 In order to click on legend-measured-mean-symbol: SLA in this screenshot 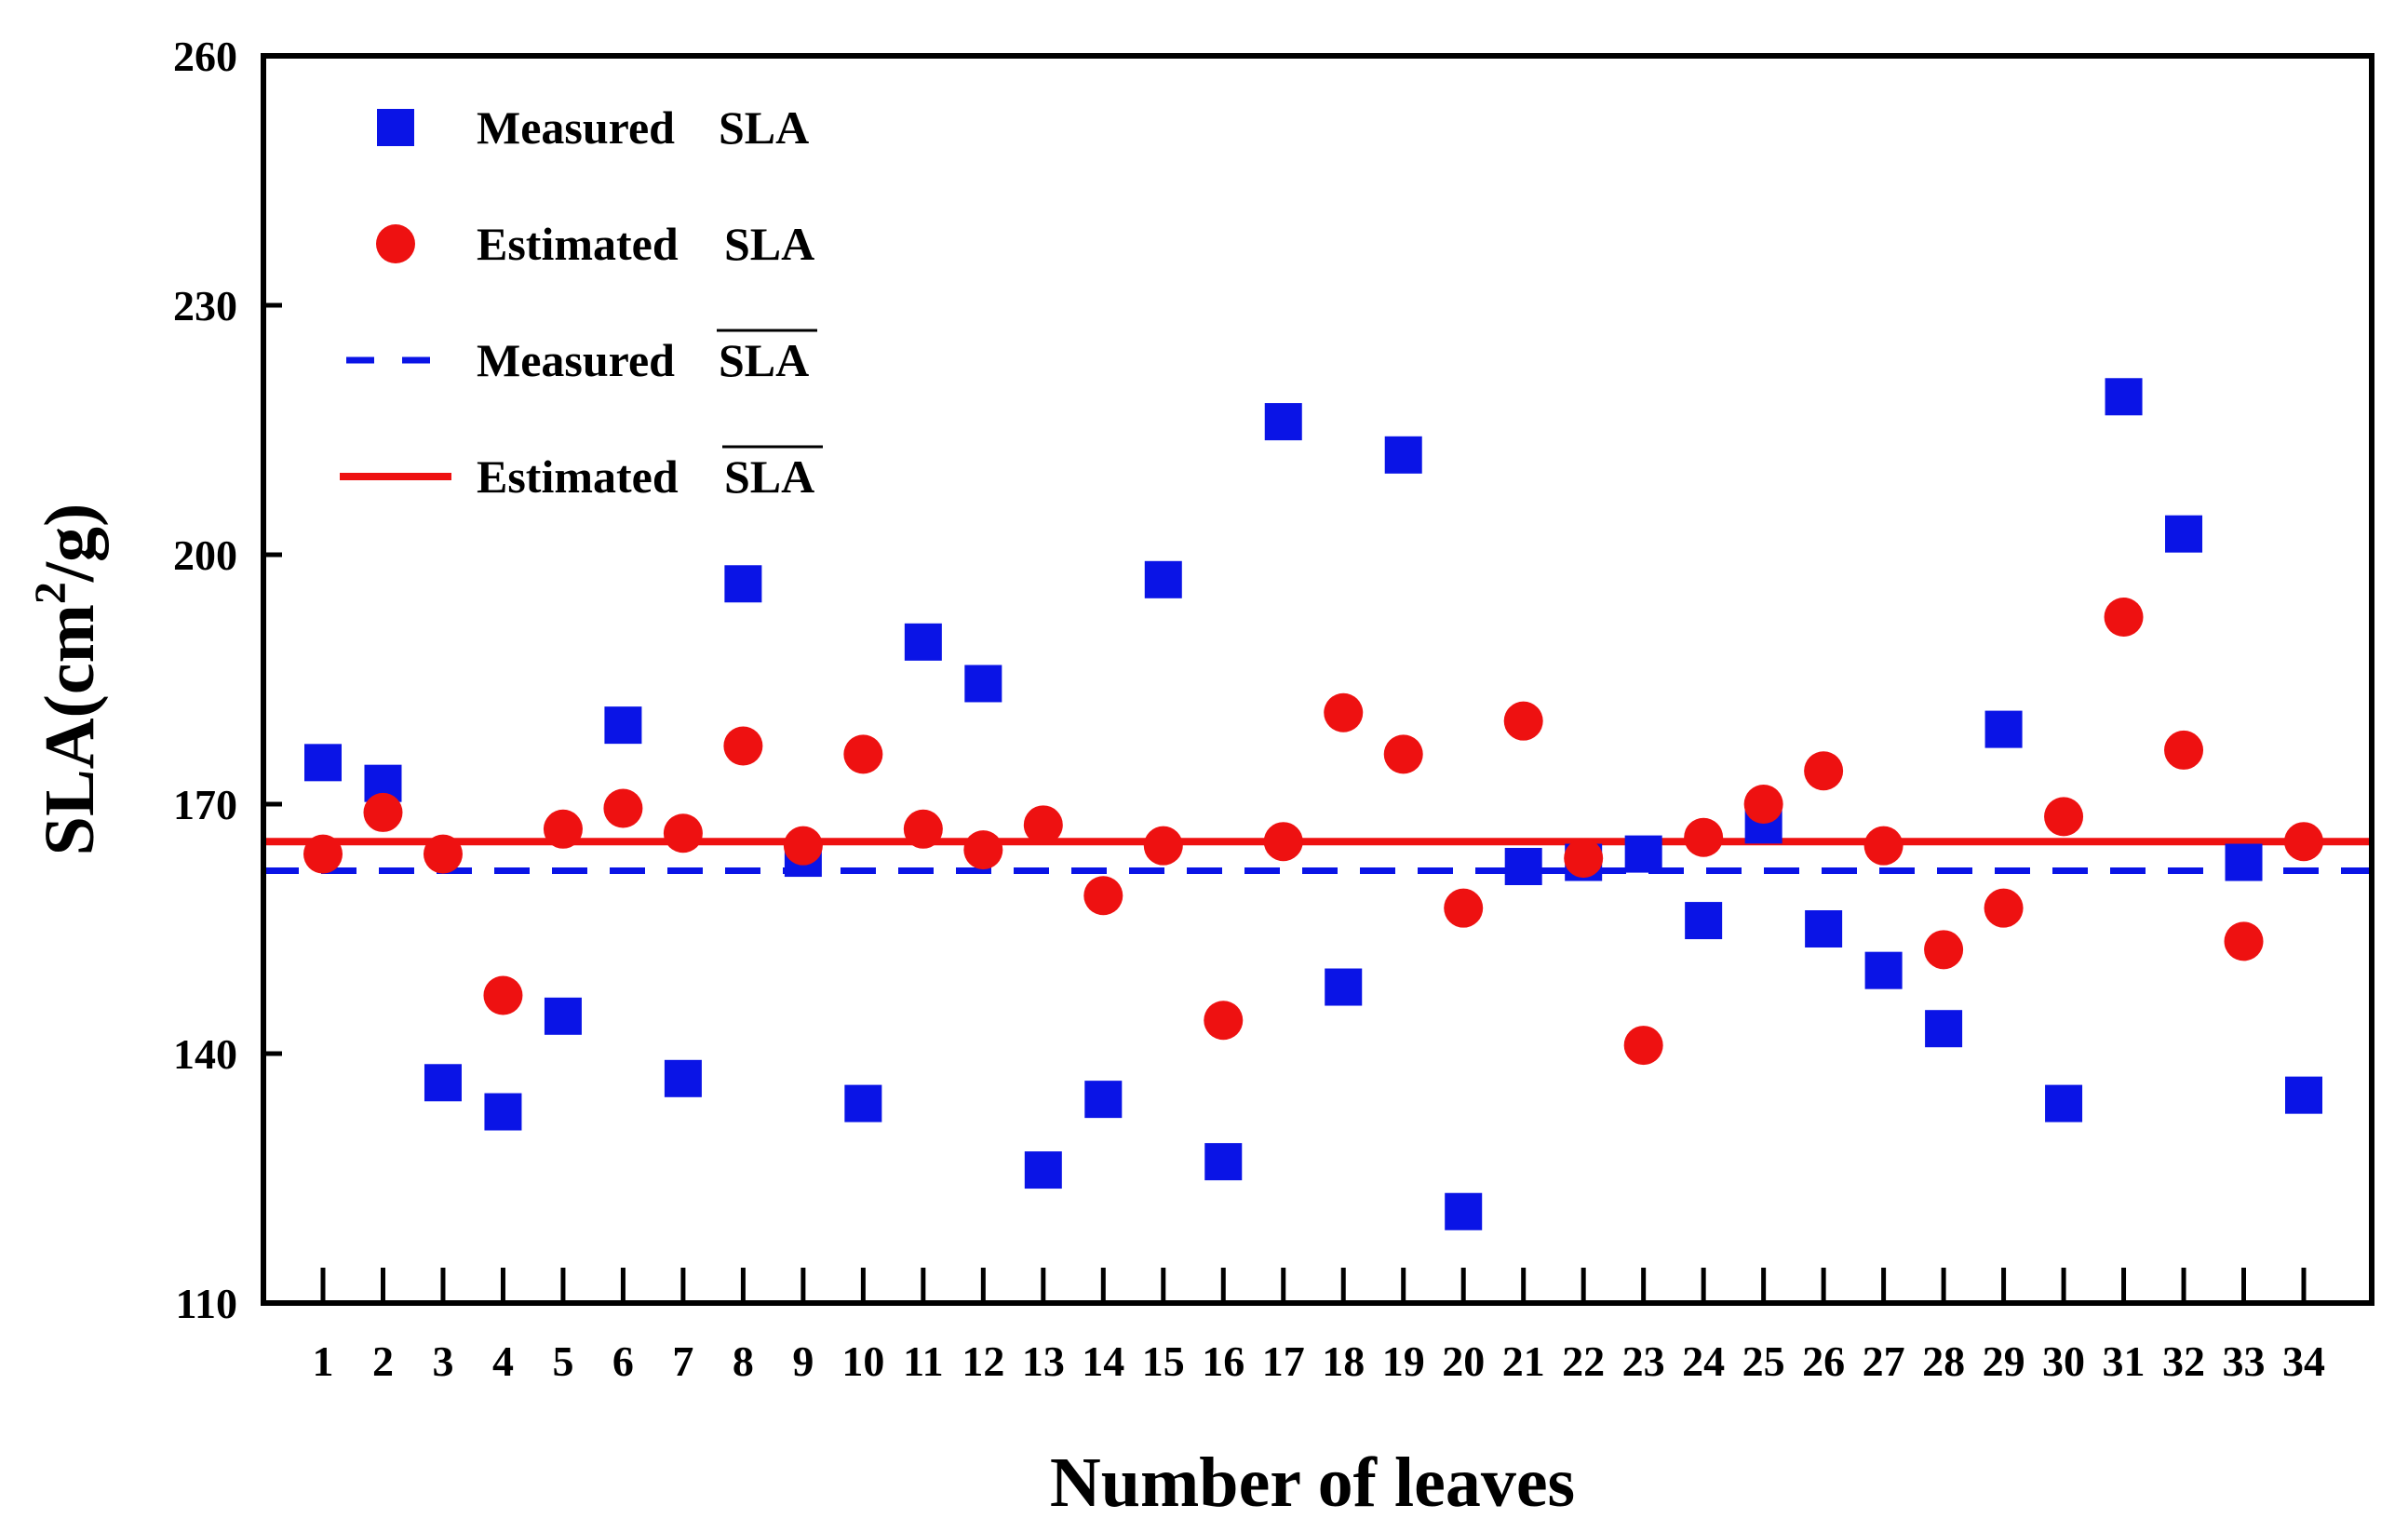, I will do `click(764, 360)`.